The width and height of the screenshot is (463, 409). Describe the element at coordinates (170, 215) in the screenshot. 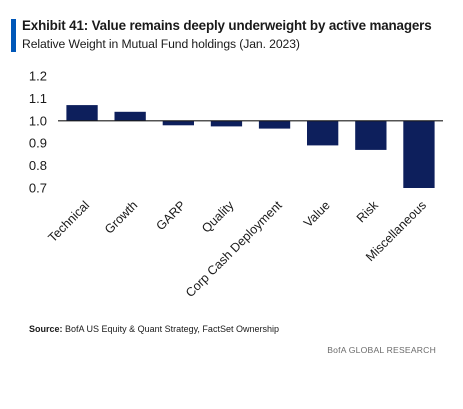

I see `x-tick-label: GARP` at that location.